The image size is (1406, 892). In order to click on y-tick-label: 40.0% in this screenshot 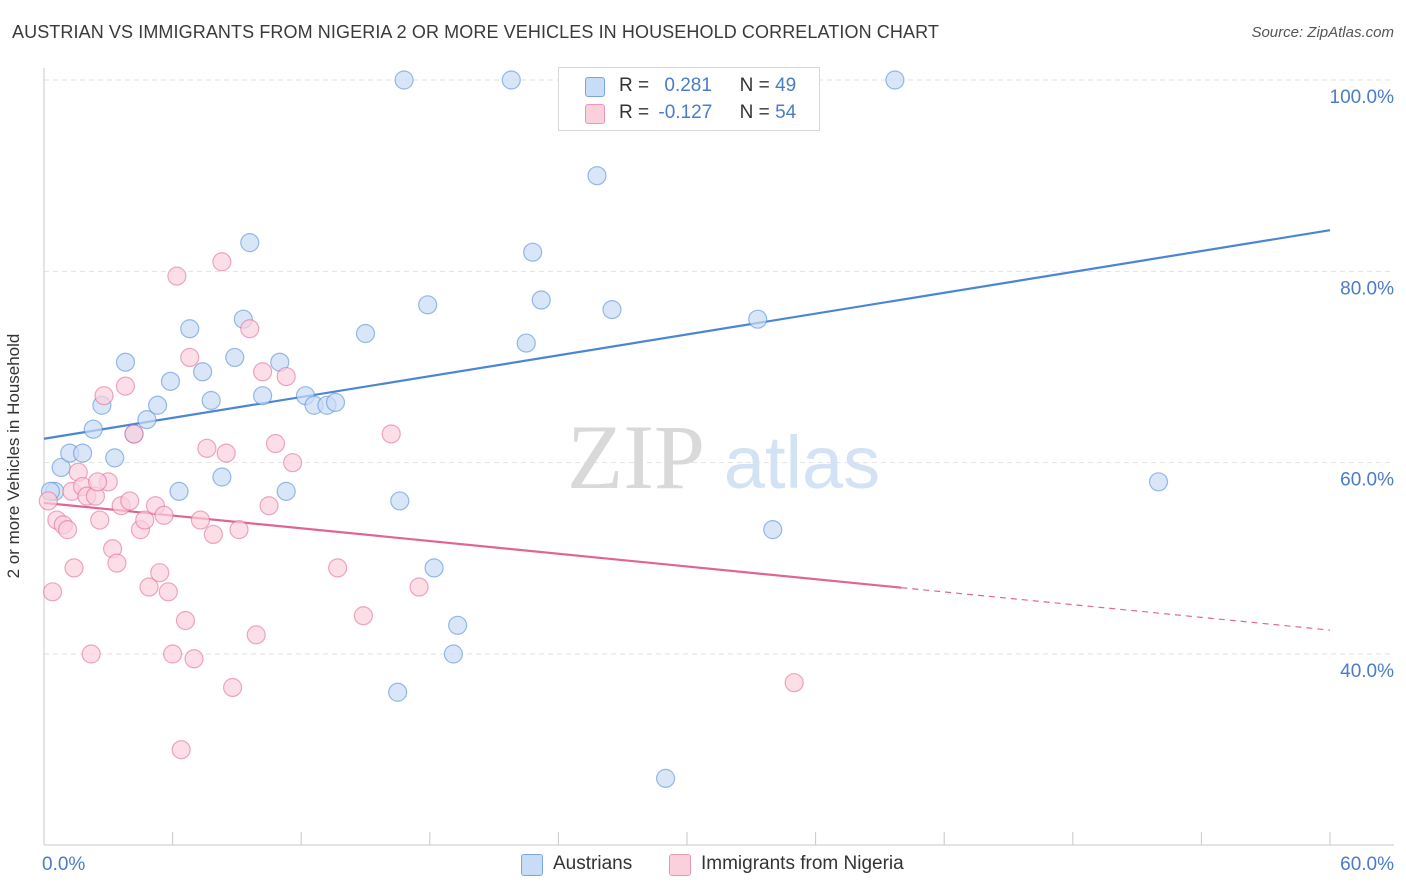, I will do `click(1367, 671)`.